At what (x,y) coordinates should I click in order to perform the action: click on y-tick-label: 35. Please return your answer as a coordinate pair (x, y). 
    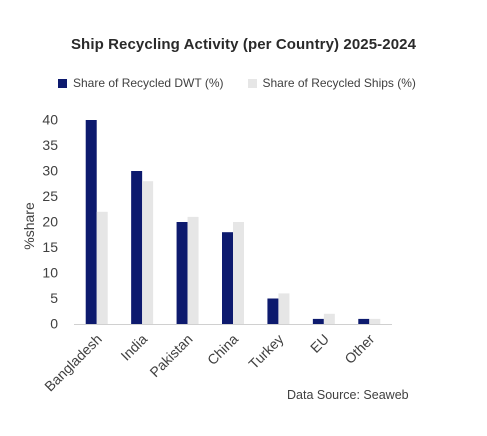
    Looking at the image, I should click on (50, 145).